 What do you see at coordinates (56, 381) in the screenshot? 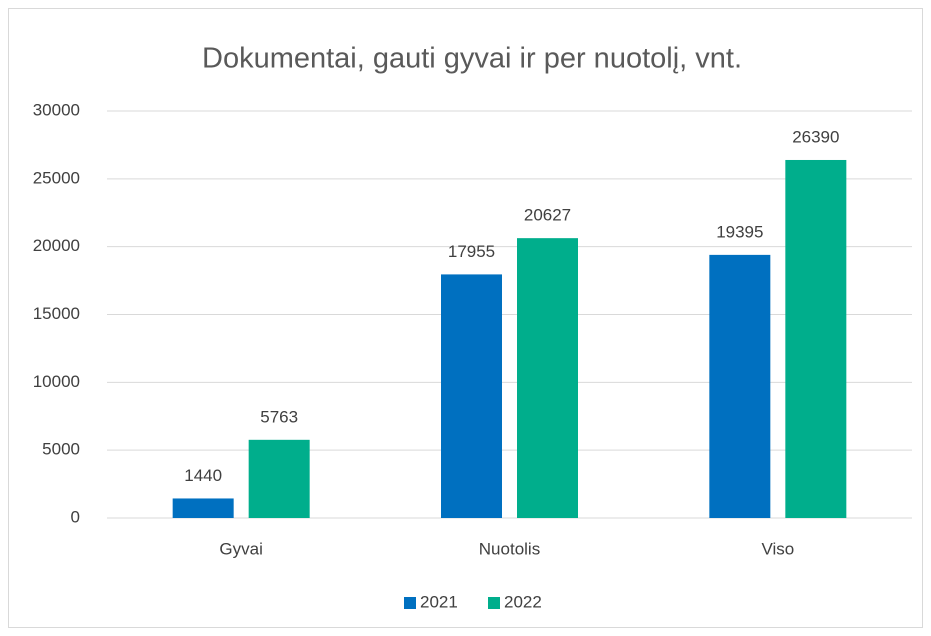
I see `y-tick-label: 10000` at bounding box center [56, 381].